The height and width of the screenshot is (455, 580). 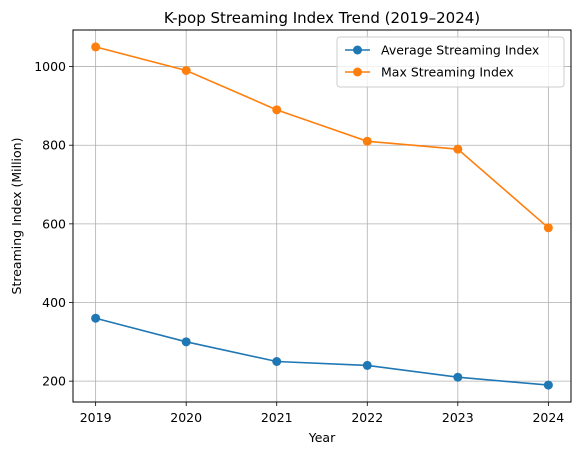 What do you see at coordinates (54, 302) in the screenshot?
I see `y-tick-label: 400` at bounding box center [54, 302].